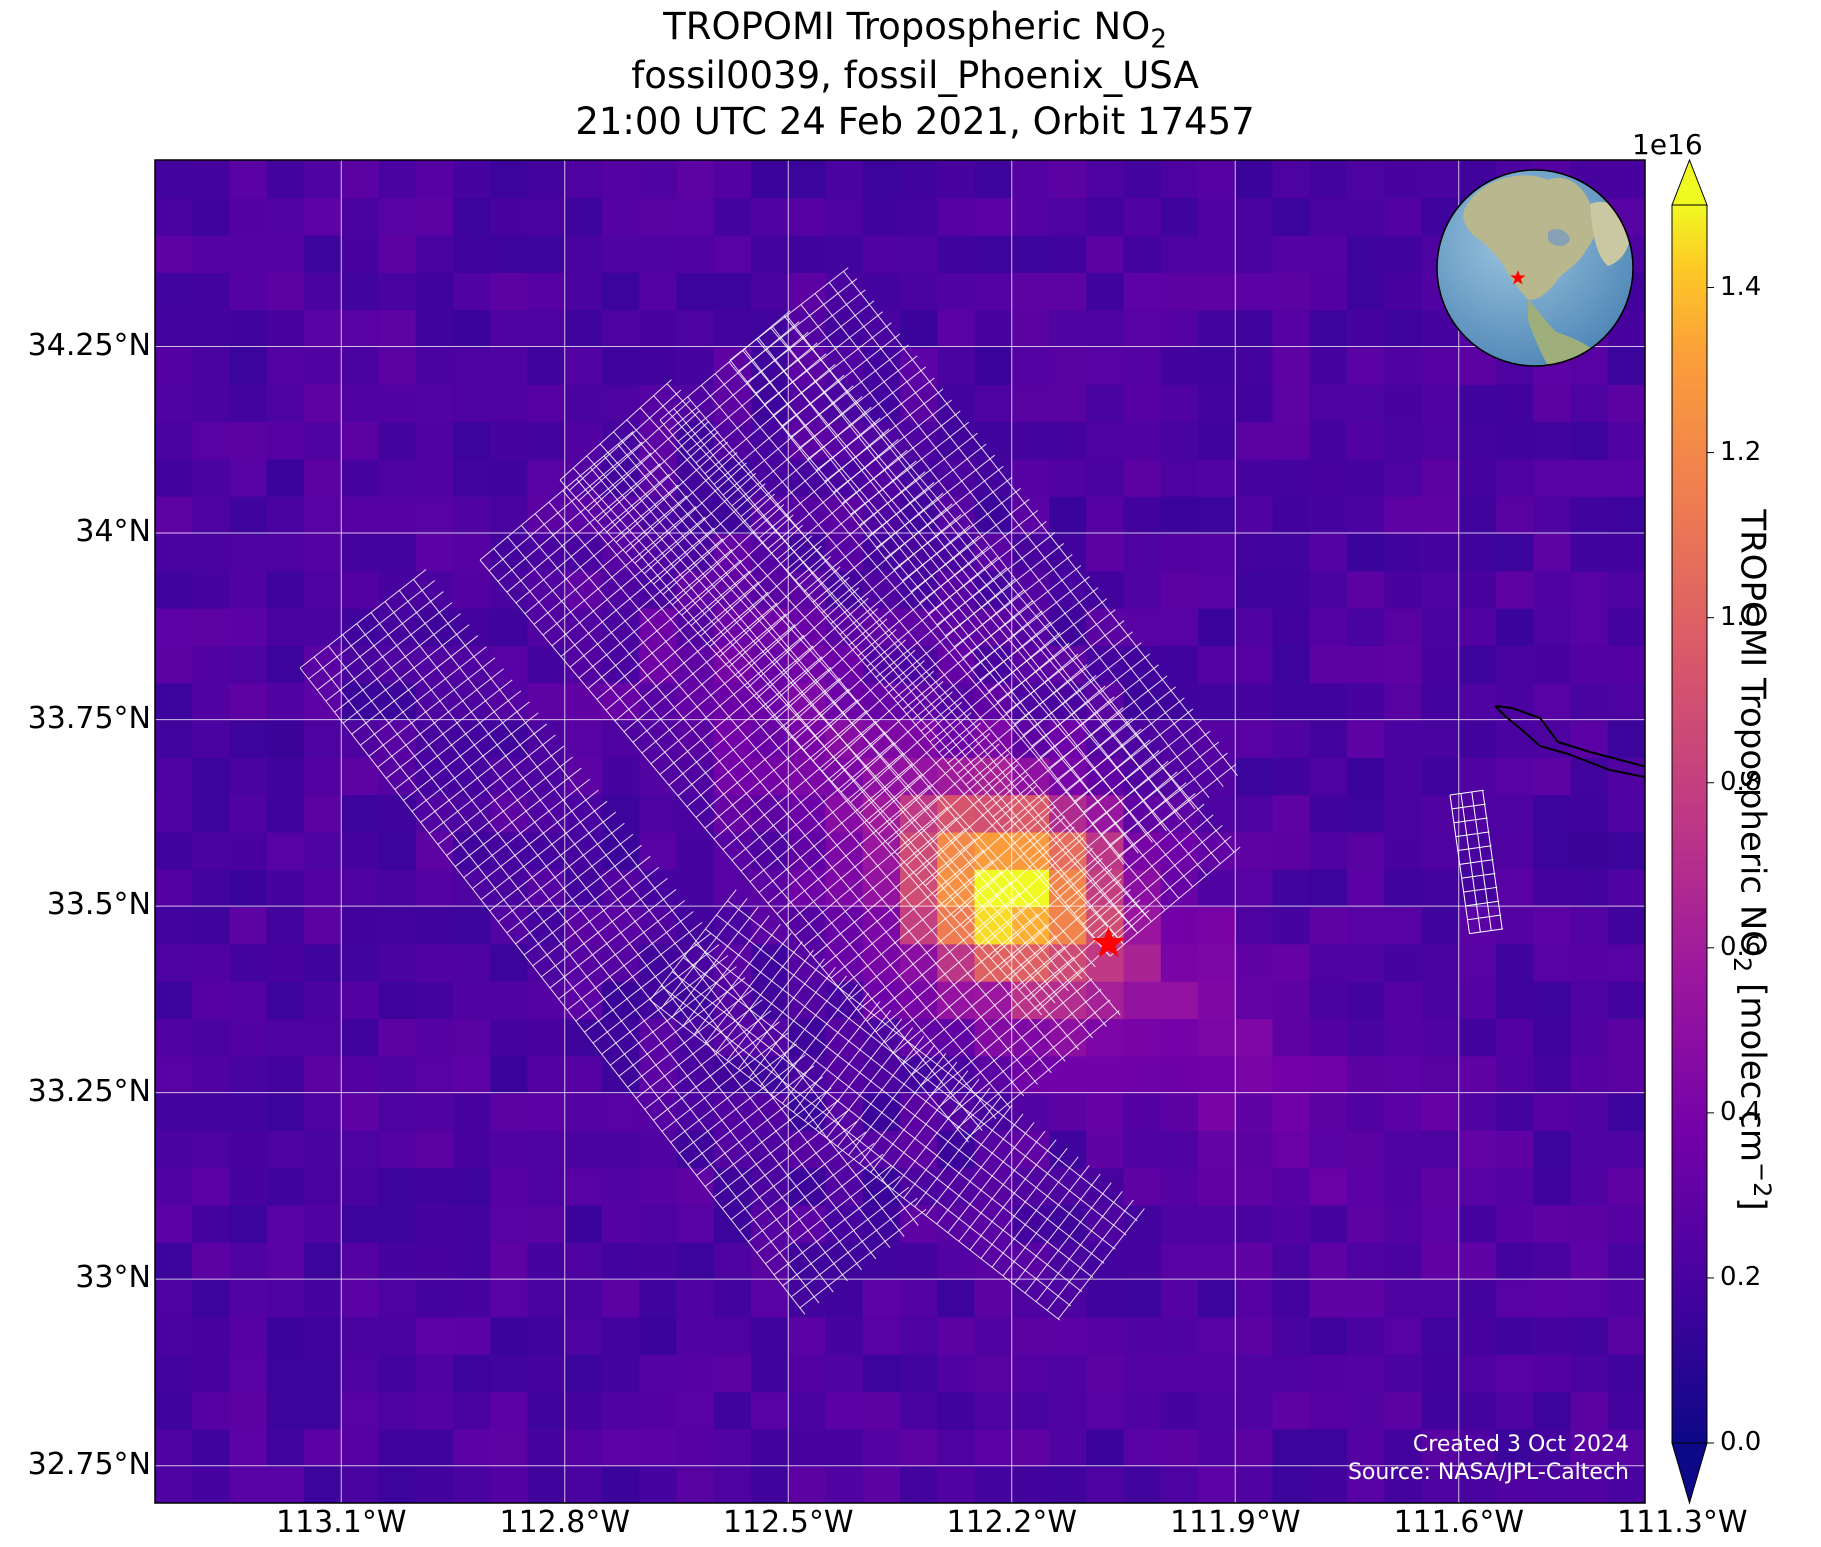 Image resolution: width=1821 pixels, height=1547 pixels. I want to click on colorbar-offset-text: 1e16, so click(1667, 144).